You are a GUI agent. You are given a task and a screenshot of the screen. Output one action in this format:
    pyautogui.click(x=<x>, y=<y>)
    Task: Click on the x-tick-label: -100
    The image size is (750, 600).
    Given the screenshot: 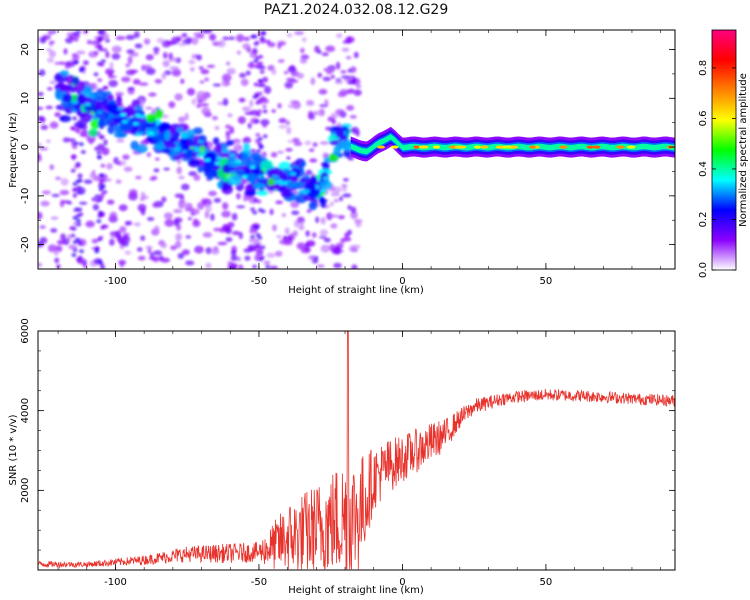 What is the action you would take?
    pyautogui.click(x=115, y=582)
    